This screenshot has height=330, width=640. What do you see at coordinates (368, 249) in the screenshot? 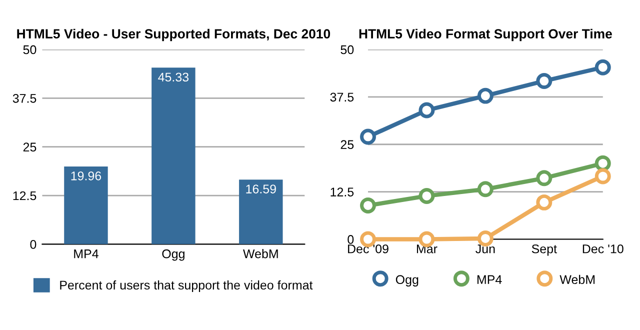
I see `x-tick-label: Dec '09` at bounding box center [368, 249].